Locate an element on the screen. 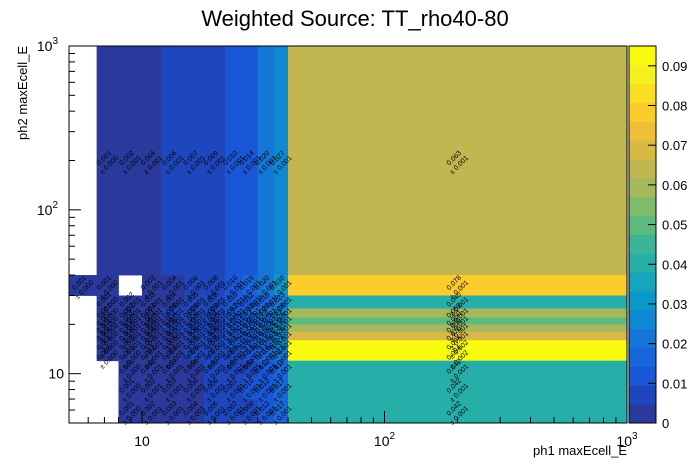 Image resolution: width=696 pixels, height=472 pixels. colorbar-tick-label: 0.06 is located at coordinates (674, 185).